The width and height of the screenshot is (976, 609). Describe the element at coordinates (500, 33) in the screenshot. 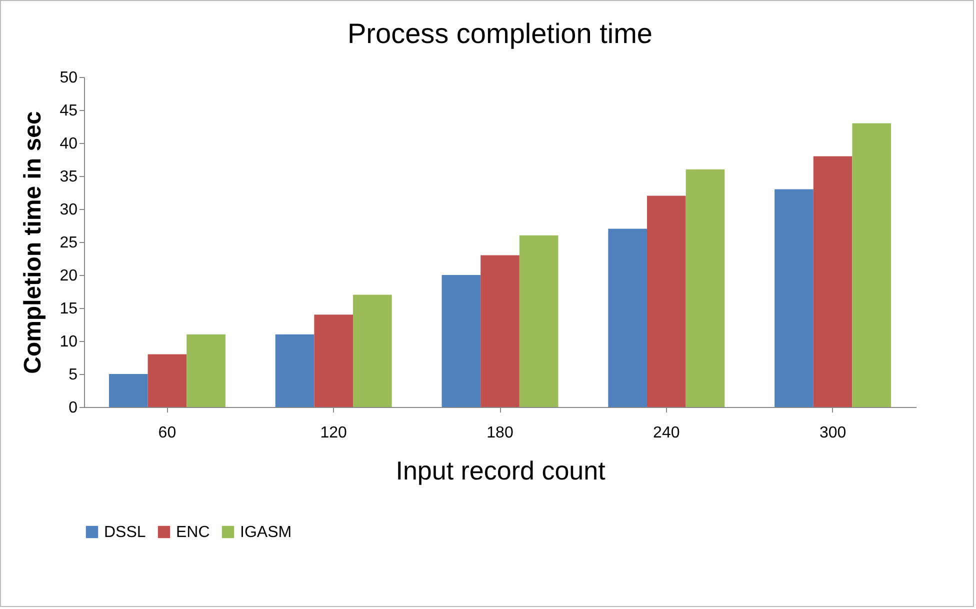

I see `chart-title: Process completion time` at that location.